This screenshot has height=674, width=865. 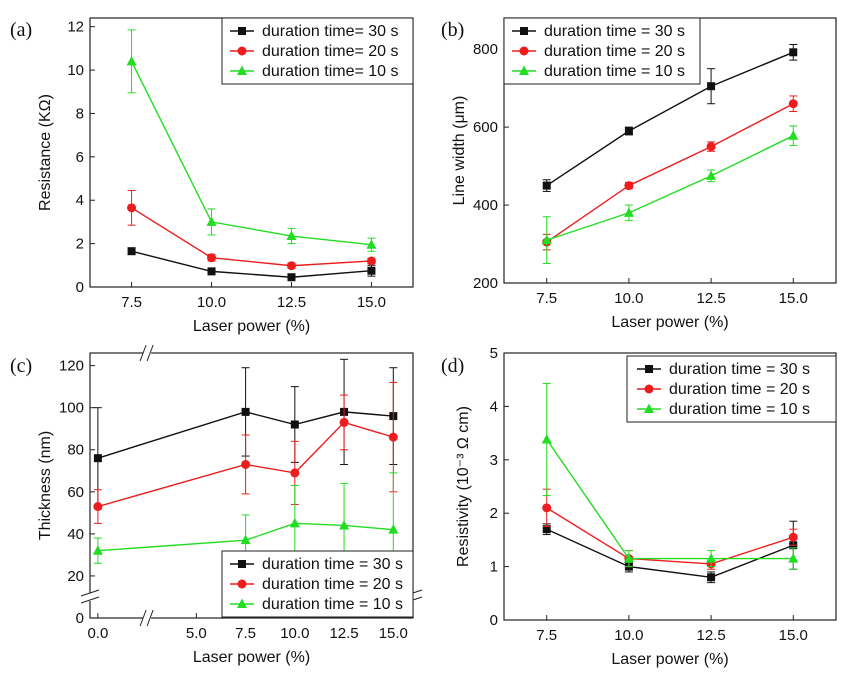 What do you see at coordinates (45, 152) in the screenshot?
I see `y-axis-label: Resistance (KΩ)` at bounding box center [45, 152].